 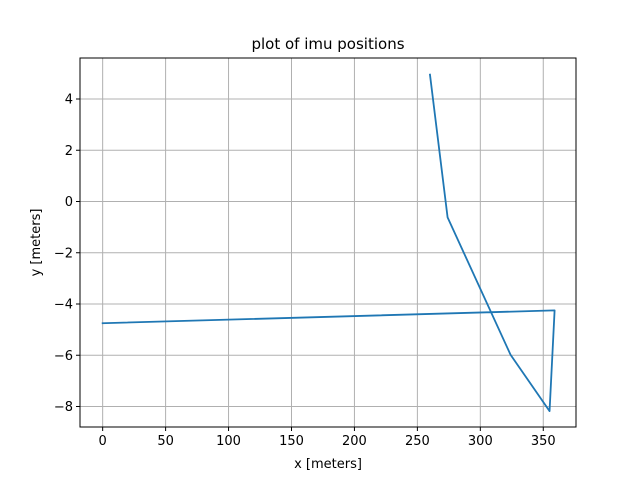 I want to click on y-tick-label: 4, so click(x=69, y=100).